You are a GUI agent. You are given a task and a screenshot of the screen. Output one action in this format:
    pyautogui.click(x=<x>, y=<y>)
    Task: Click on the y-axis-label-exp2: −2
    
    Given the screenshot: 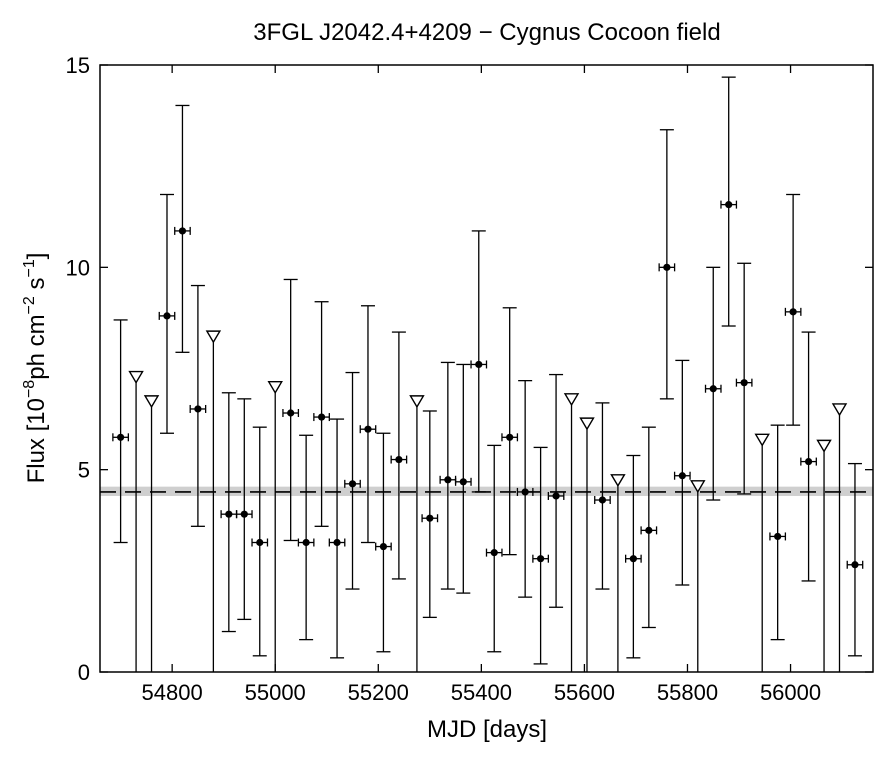 What is the action you would take?
    pyautogui.click(x=29, y=305)
    